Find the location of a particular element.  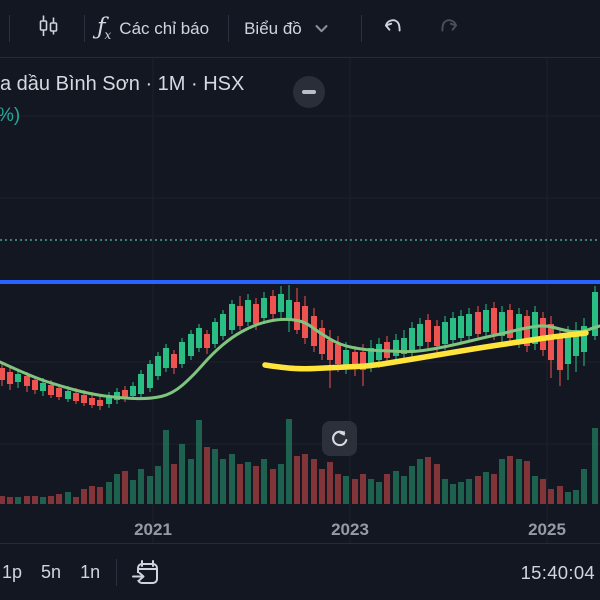

range-button-1p: 1p is located at coordinates (12, 572).